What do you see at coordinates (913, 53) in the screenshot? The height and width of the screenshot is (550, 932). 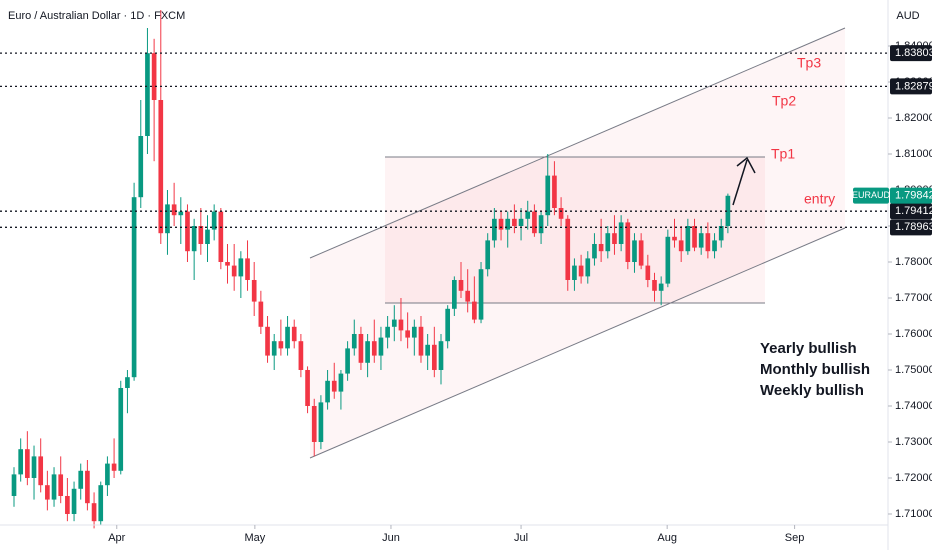 I see `level-label: 1.83803` at bounding box center [913, 53].